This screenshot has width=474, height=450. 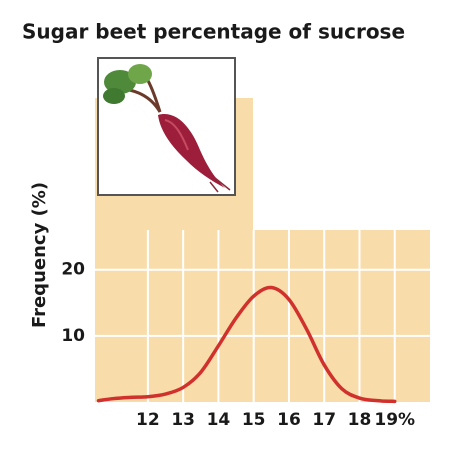 I want to click on x-tick-label: 16, so click(x=289, y=420).